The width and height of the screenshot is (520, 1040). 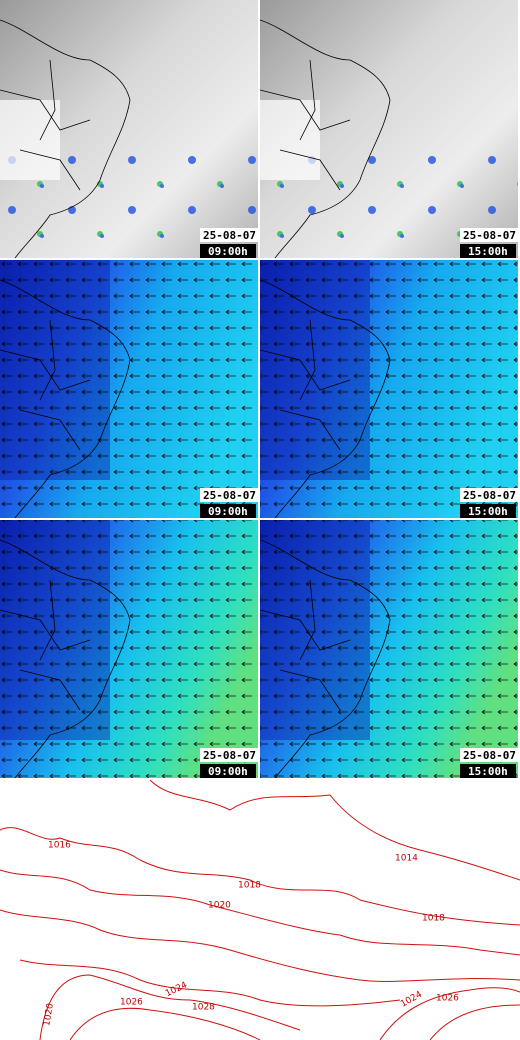 I want to click on isobar-label: 1016, so click(x=59, y=846).